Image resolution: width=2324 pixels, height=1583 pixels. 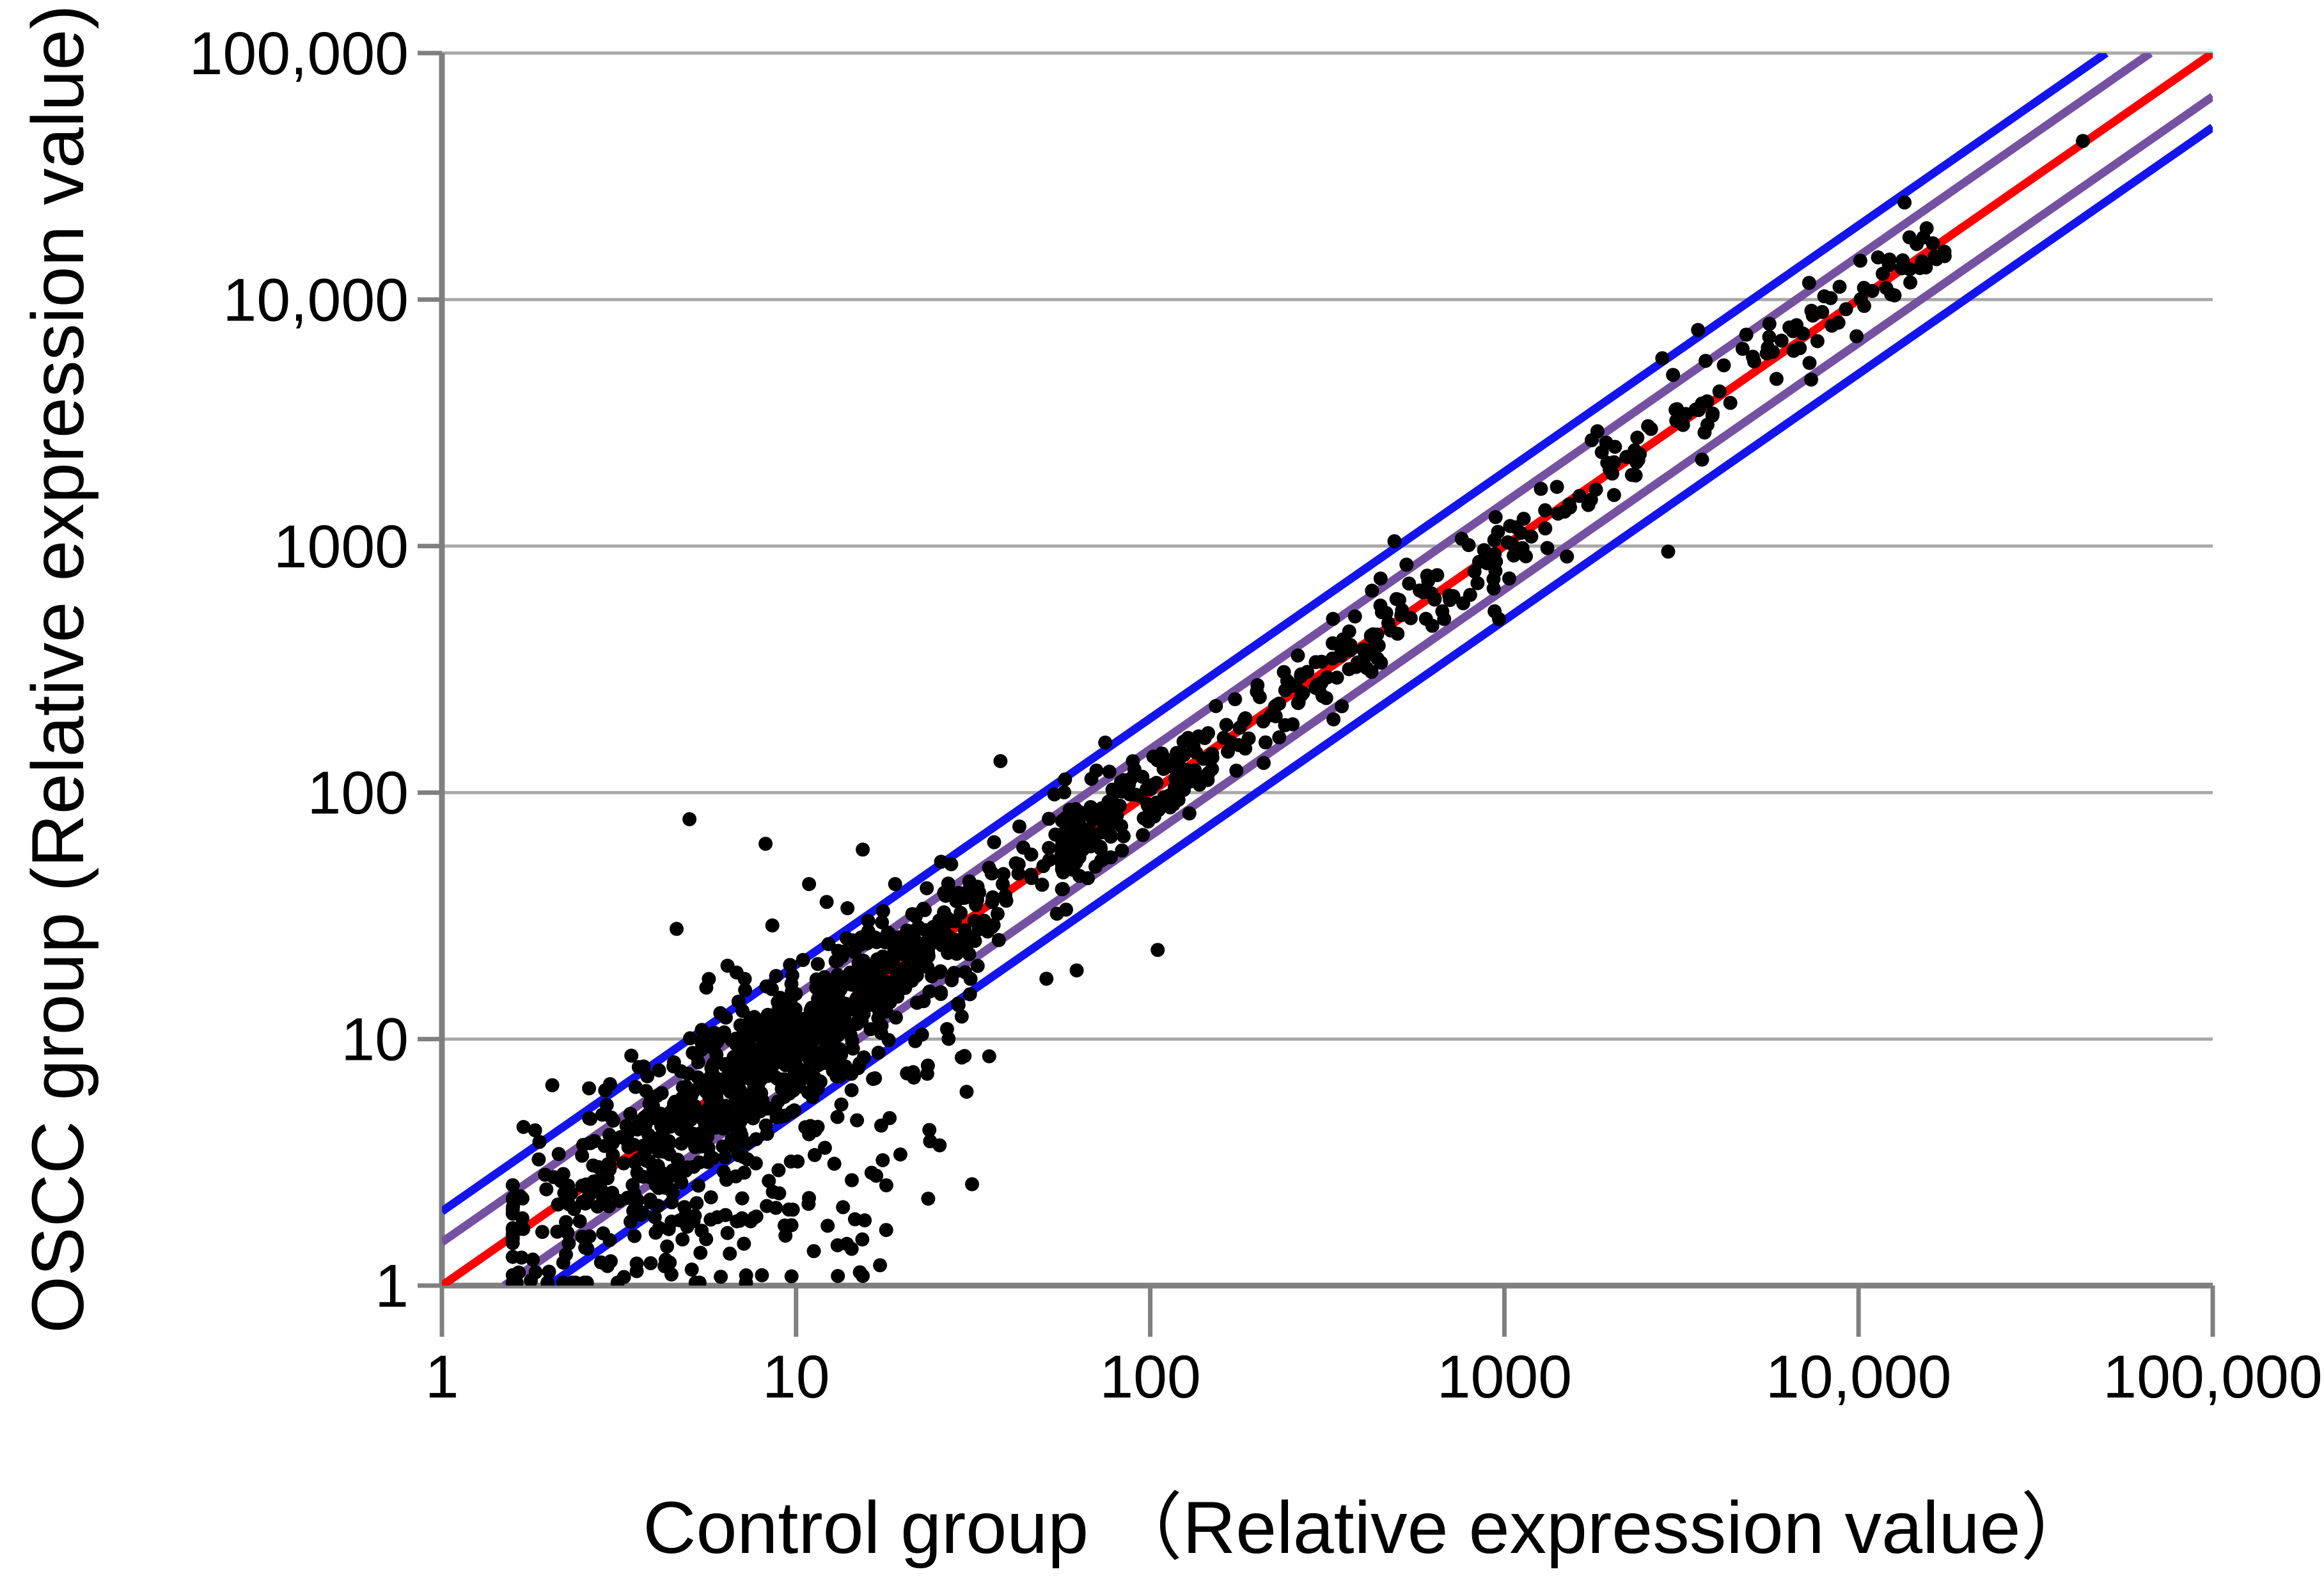 I want to click on x-tick-label: 1, so click(x=442, y=1377).